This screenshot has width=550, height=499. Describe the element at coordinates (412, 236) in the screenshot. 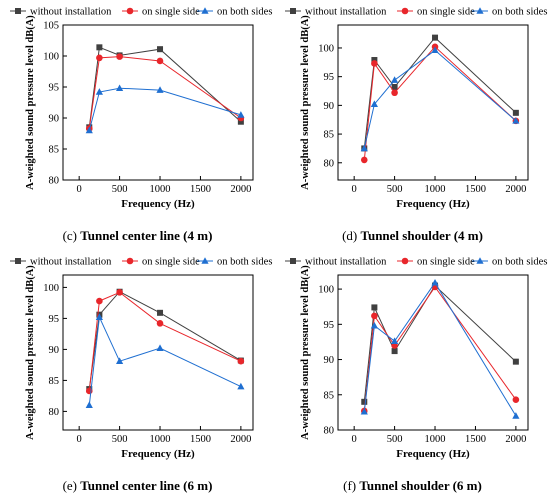

I see `caption-d: (d) Tunnel shoulder (4 m)` at that location.